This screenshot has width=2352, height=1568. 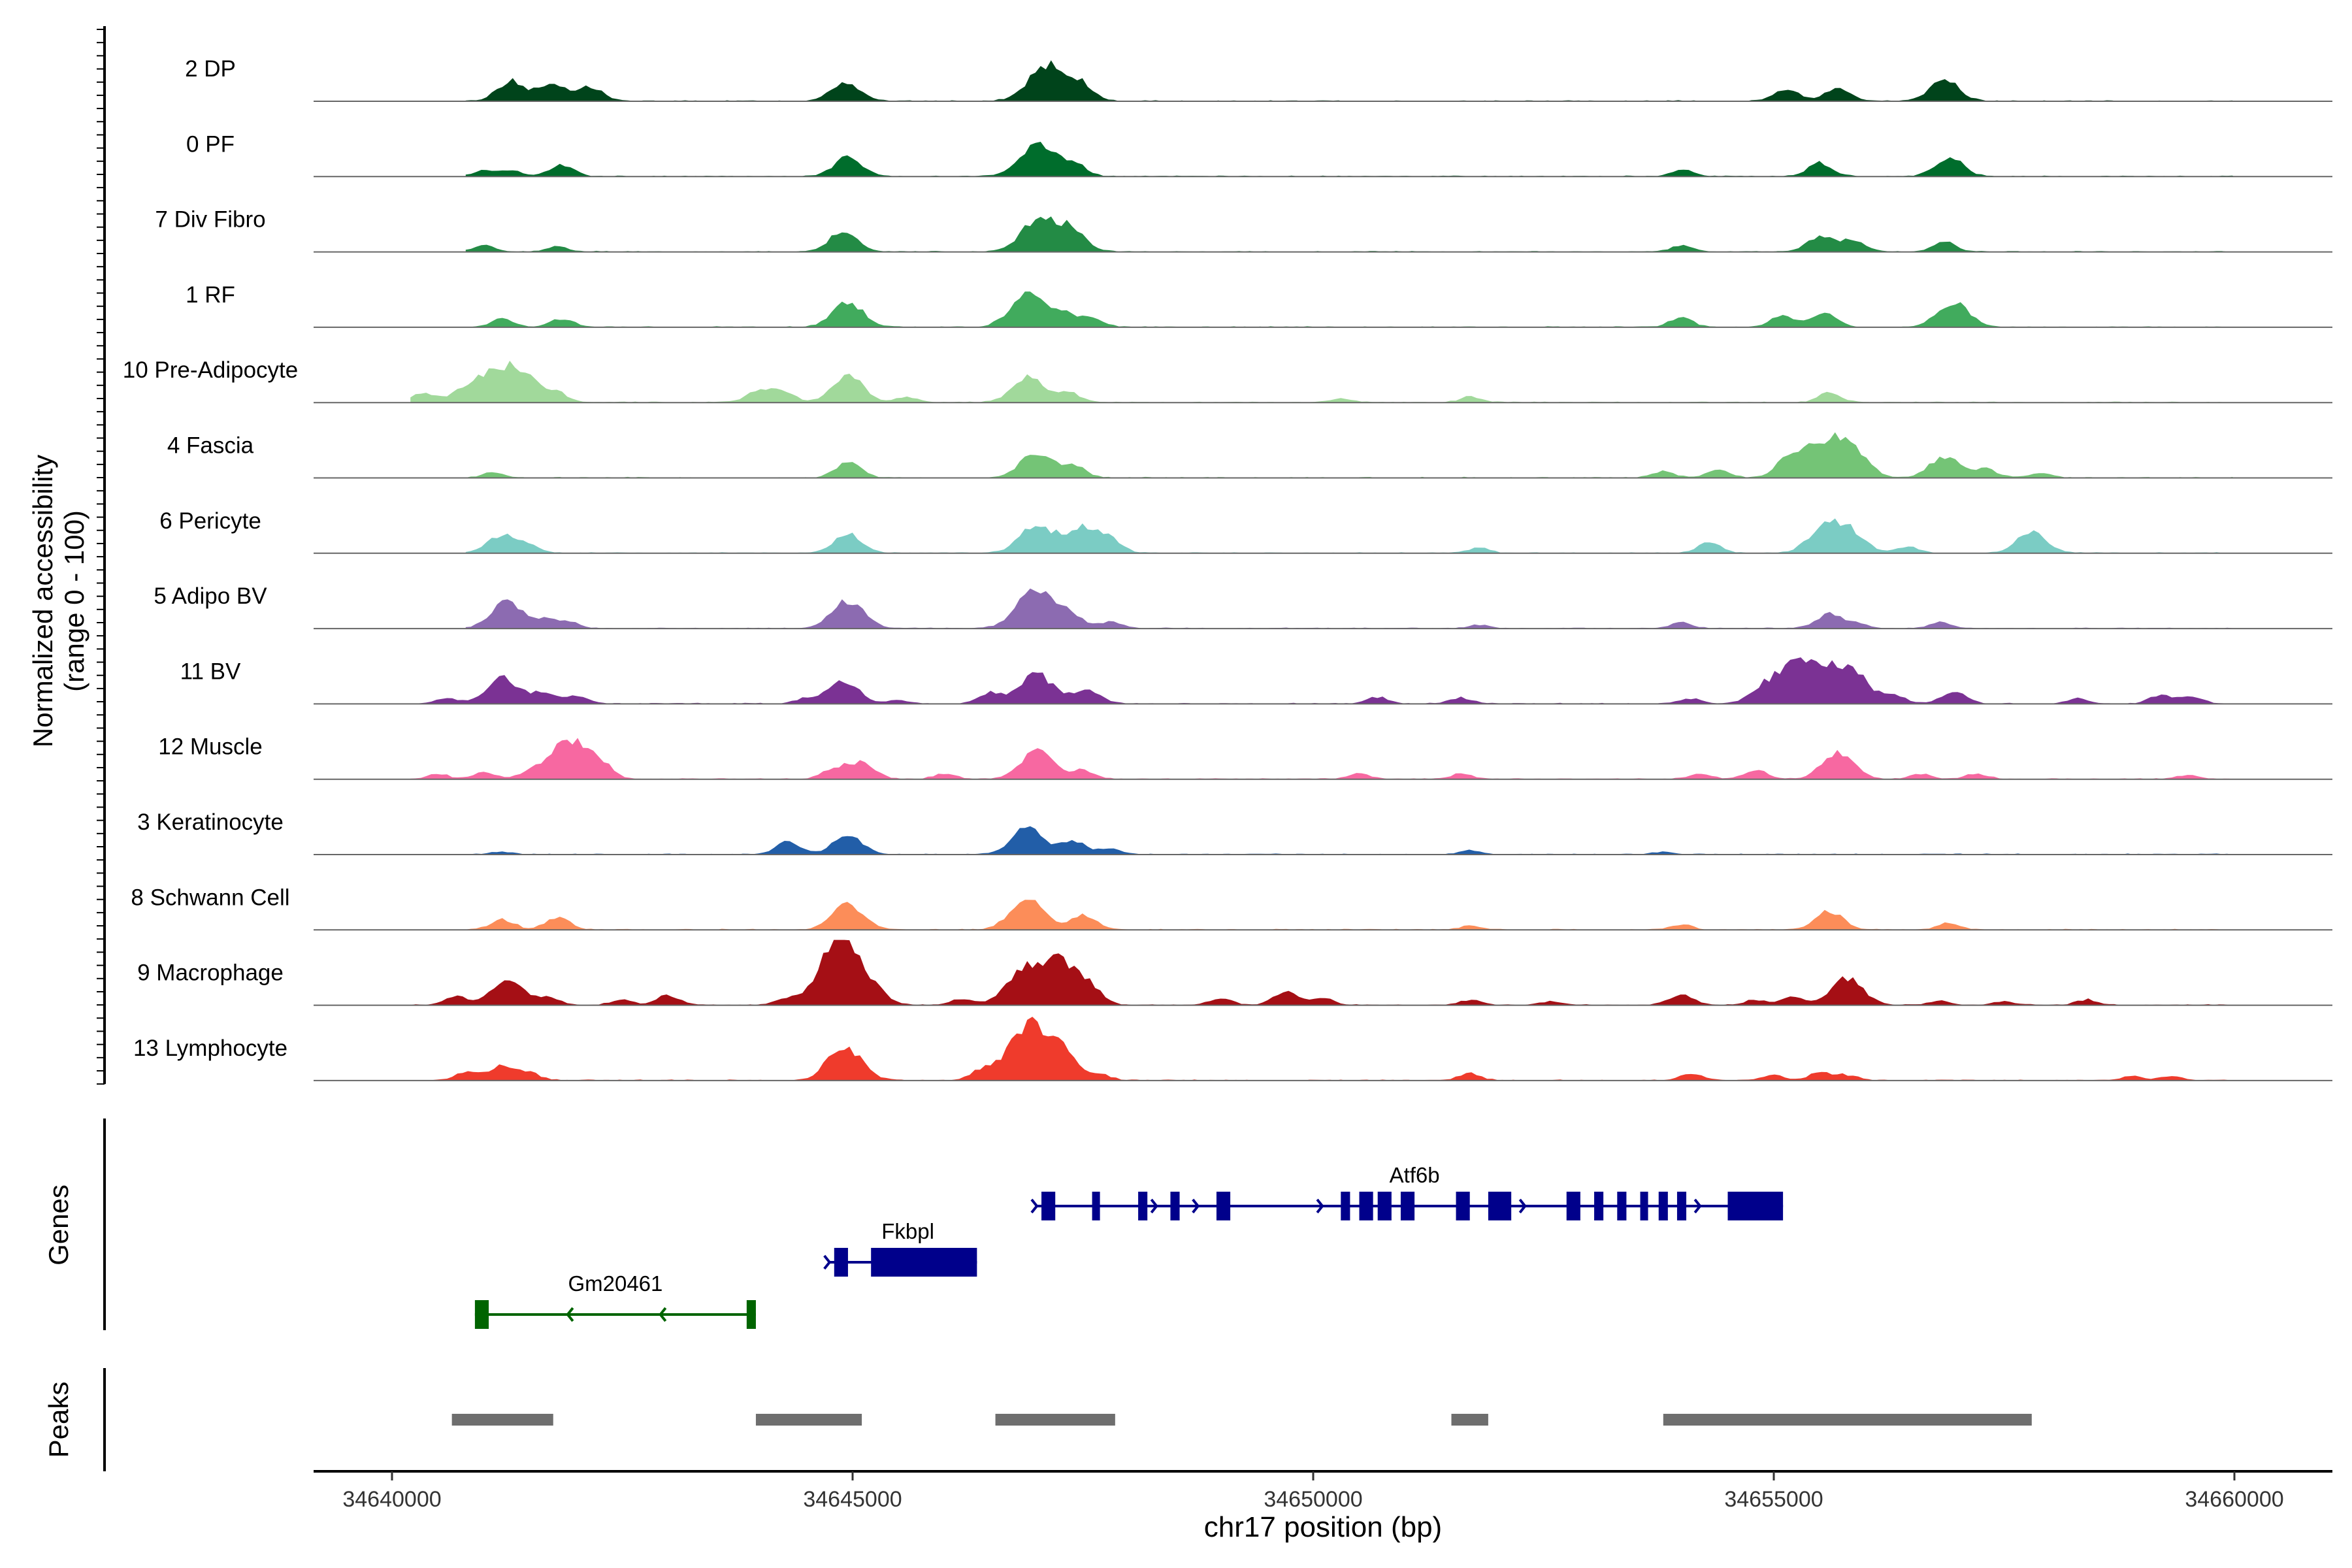 I want to click on track-0-pf: 0 PF, so click(x=1259, y=154).